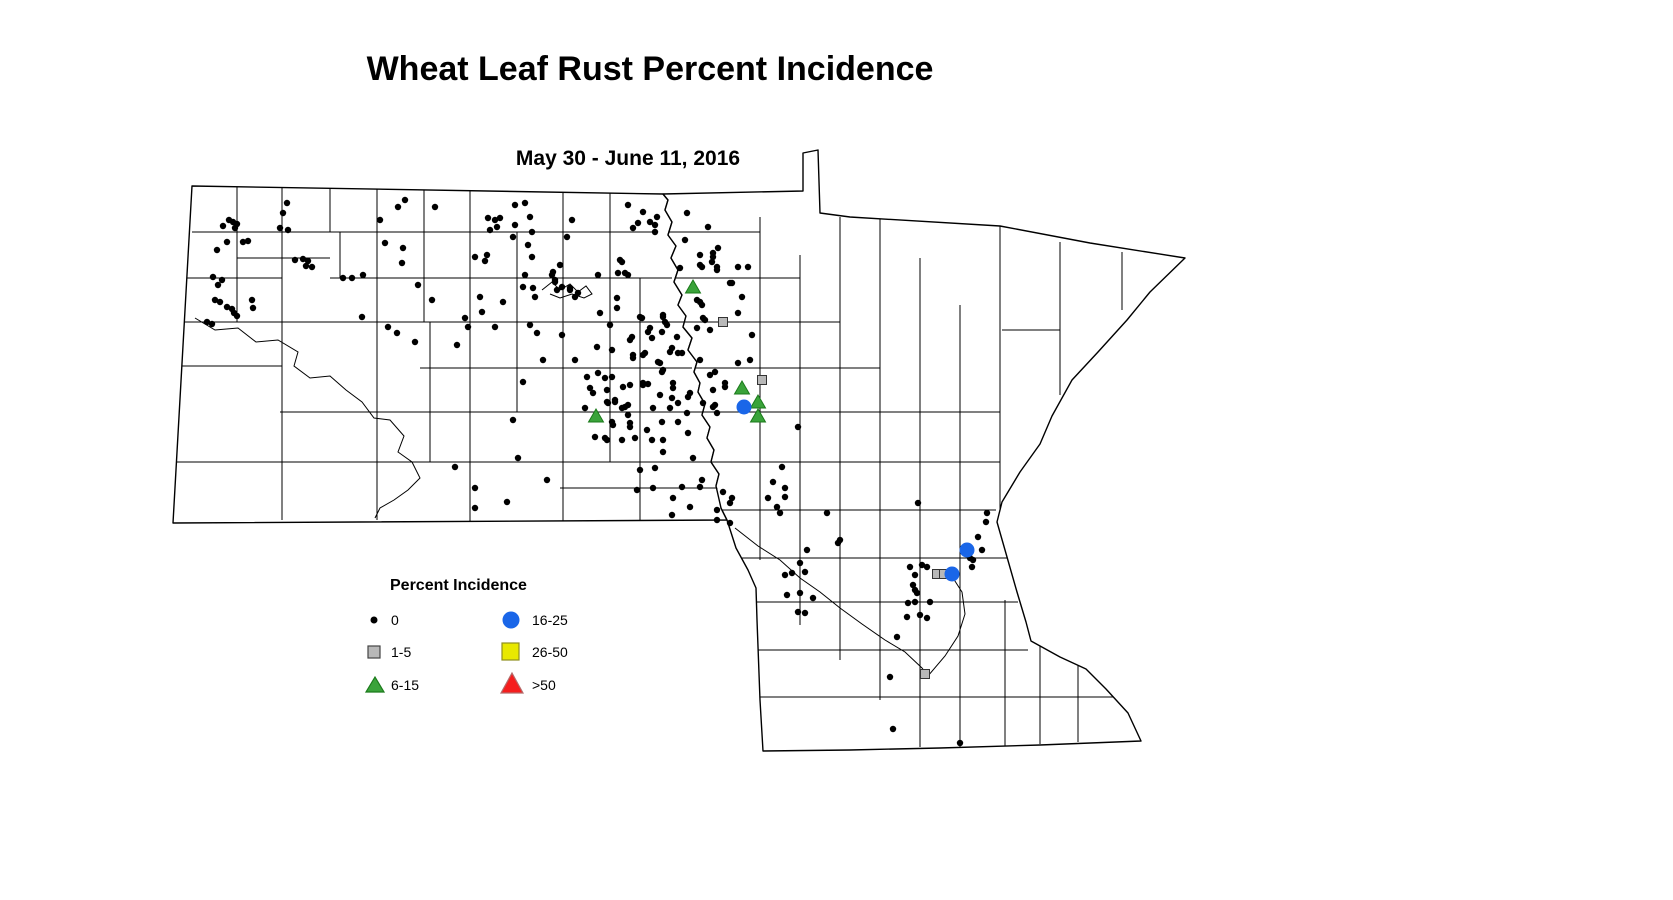 The height and width of the screenshot is (900, 1673). What do you see at coordinates (512, 682) in the screenshot?
I see `legend-symbol-red-triangle` at bounding box center [512, 682].